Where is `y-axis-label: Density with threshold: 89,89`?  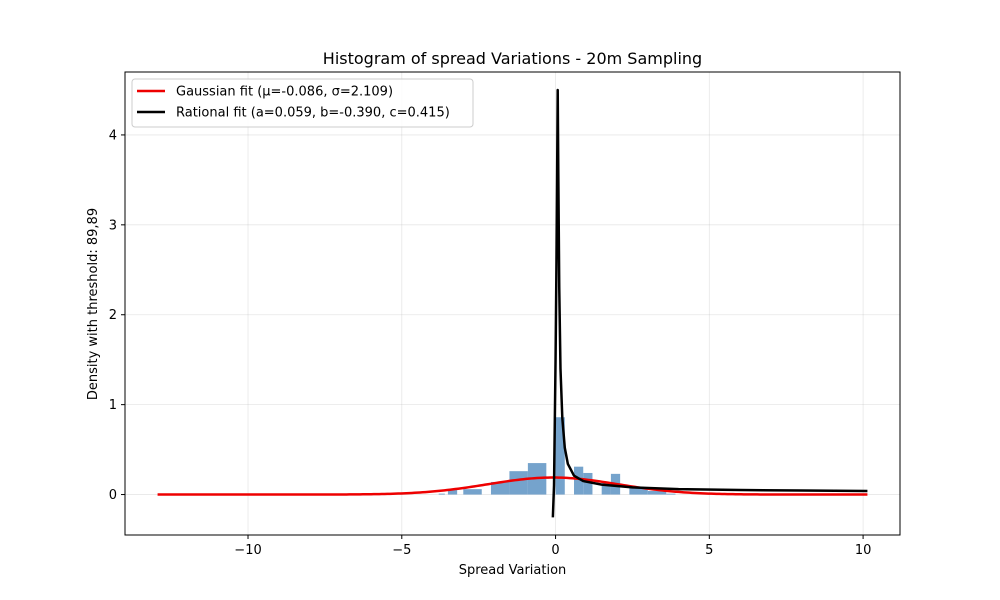
y-axis-label: Density with threshold: 89,89 is located at coordinates (93, 304).